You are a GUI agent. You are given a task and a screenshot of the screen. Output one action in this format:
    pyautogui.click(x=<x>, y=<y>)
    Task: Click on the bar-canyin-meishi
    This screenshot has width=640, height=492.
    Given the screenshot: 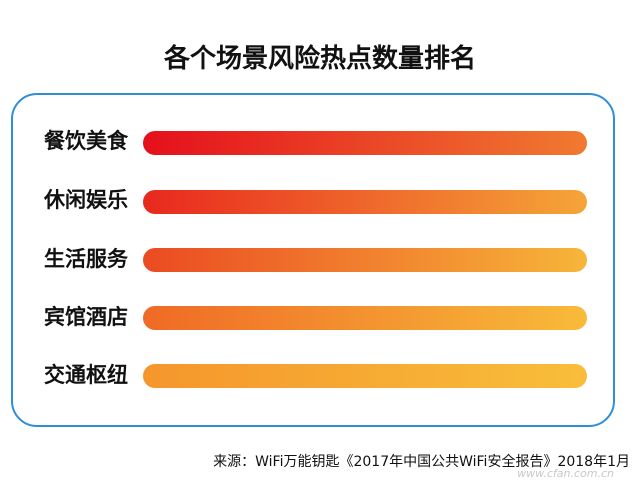 What is the action you would take?
    pyautogui.click(x=365, y=143)
    